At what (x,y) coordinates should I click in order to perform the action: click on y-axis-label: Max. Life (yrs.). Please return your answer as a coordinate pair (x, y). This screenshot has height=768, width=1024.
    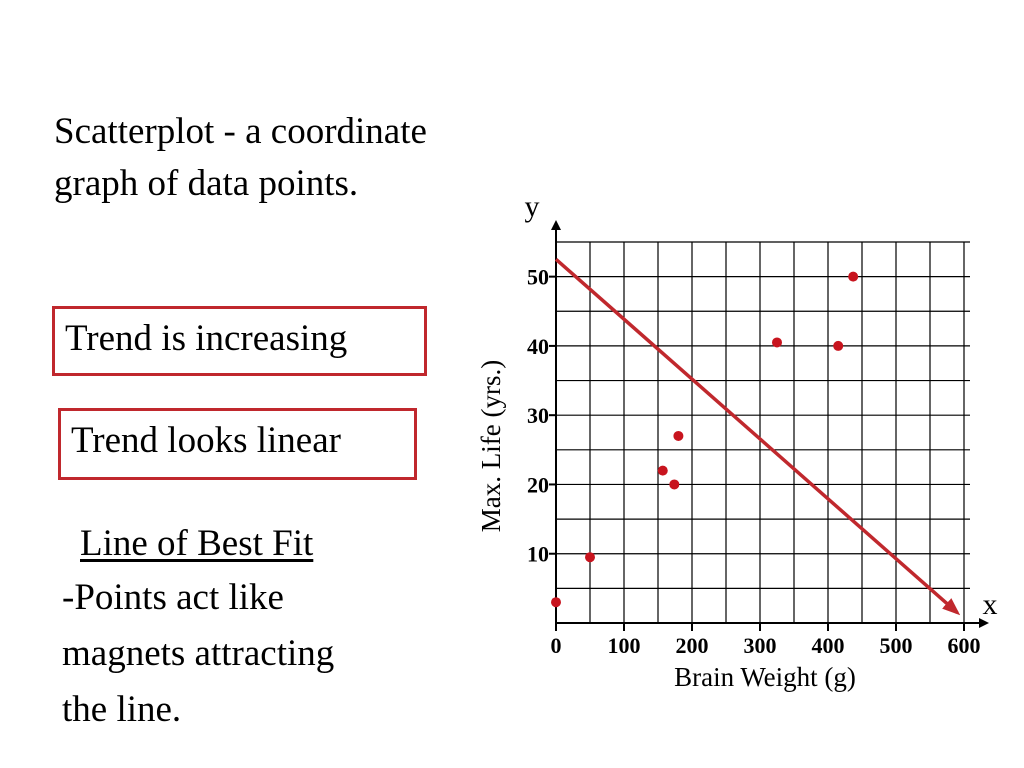
    Looking at the image, I should click on (491, 446).